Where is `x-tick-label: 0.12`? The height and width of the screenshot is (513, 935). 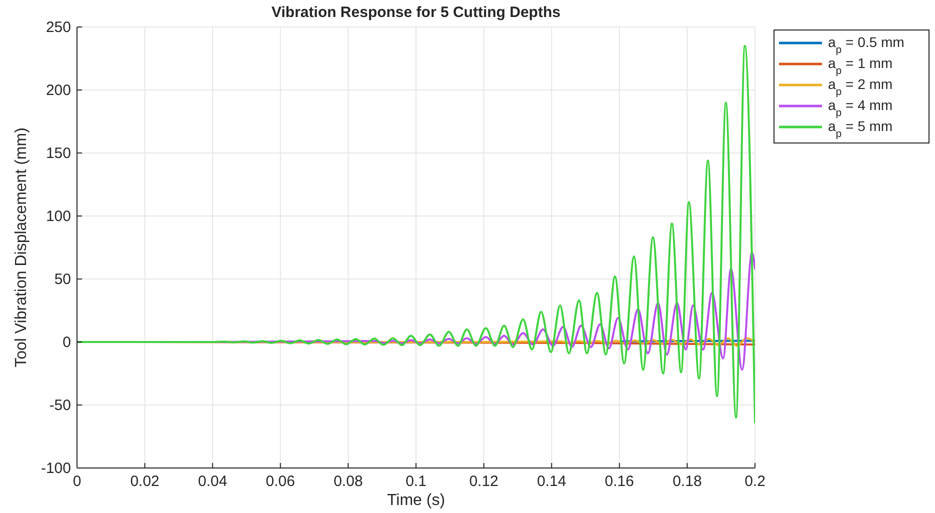
x-tick-label: 0.12 is located at coordinates (483, 481).